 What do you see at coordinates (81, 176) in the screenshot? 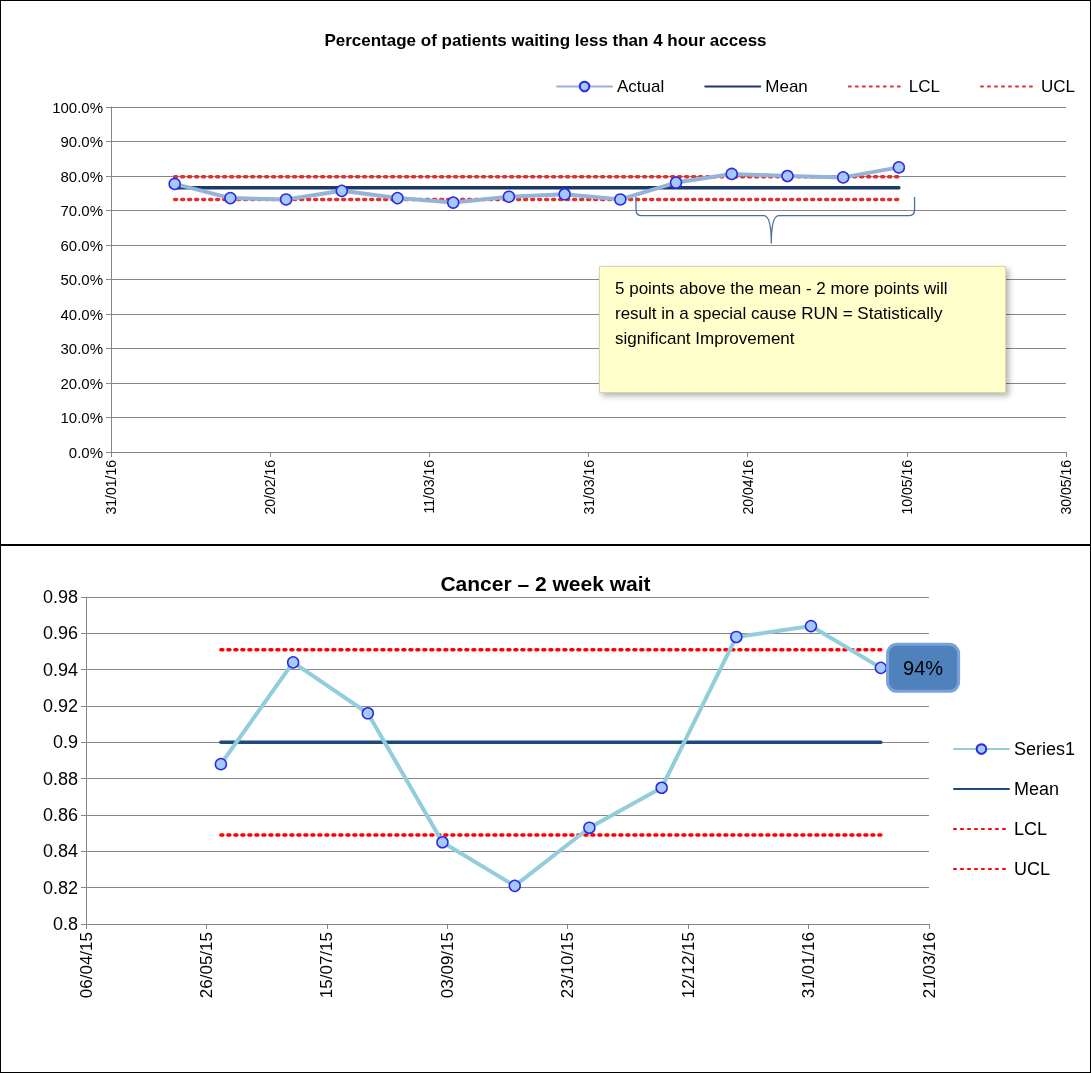
I see `y-tick-label: 80.0%` at bounding box center [81, 176].